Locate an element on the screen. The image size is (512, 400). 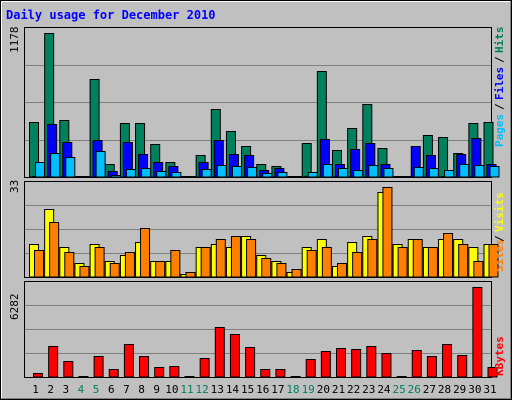
x-tick-day-5: 5 is located at coordinates (96, 389).